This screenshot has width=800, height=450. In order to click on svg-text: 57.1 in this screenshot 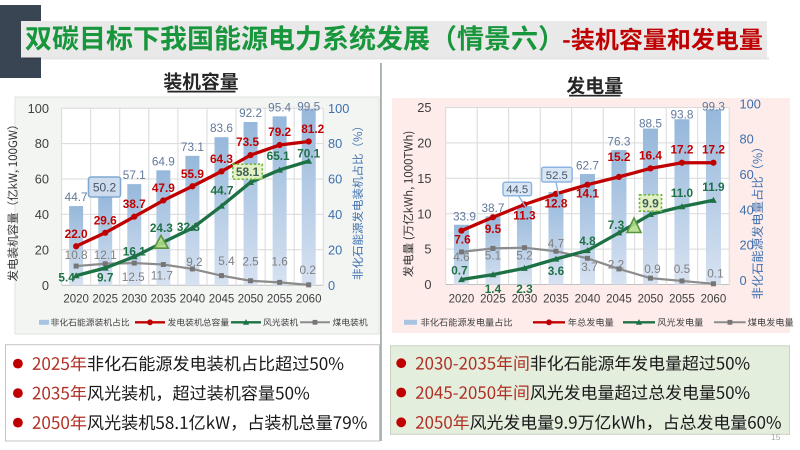, I will do `click(134, 175)`.